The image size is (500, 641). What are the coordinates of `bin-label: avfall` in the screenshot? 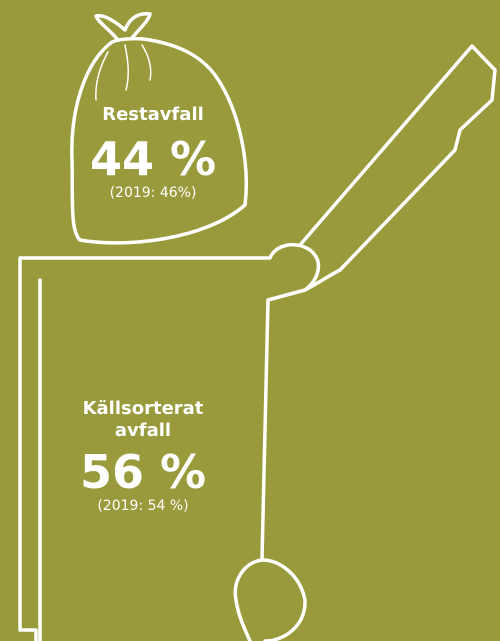 It's located at (143, 430).